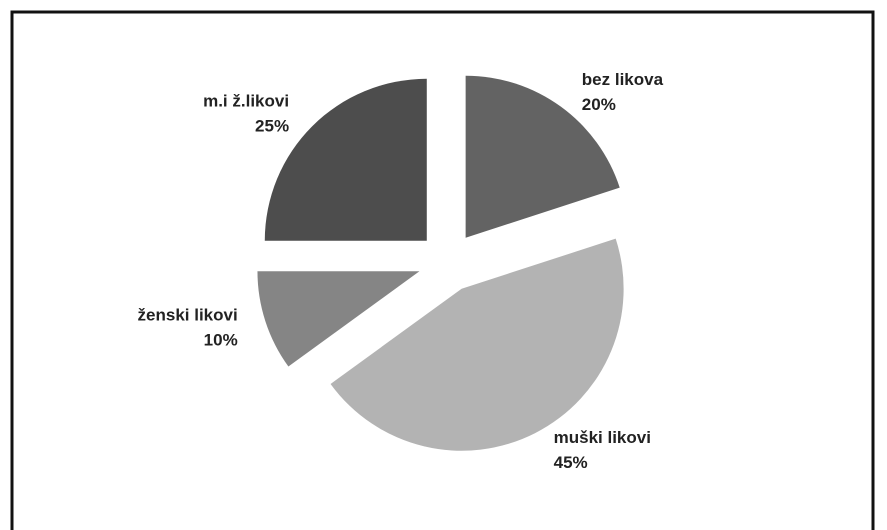  Describe the element at coordinates (246, 101) in the screenshot. I see `slice-label: m.i ž.likovi` at that location.